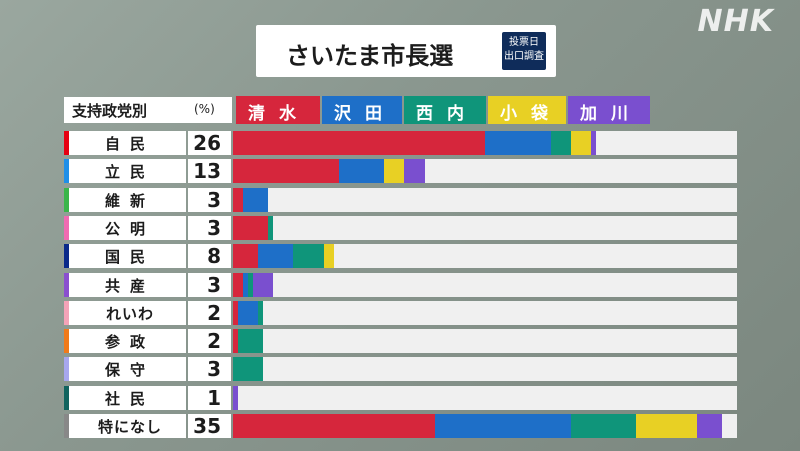 This screenshot has height=451, width=800. Describe the element at coordinates (129, 427) in the screenshot. I see `party-name: 特になし` at that location.